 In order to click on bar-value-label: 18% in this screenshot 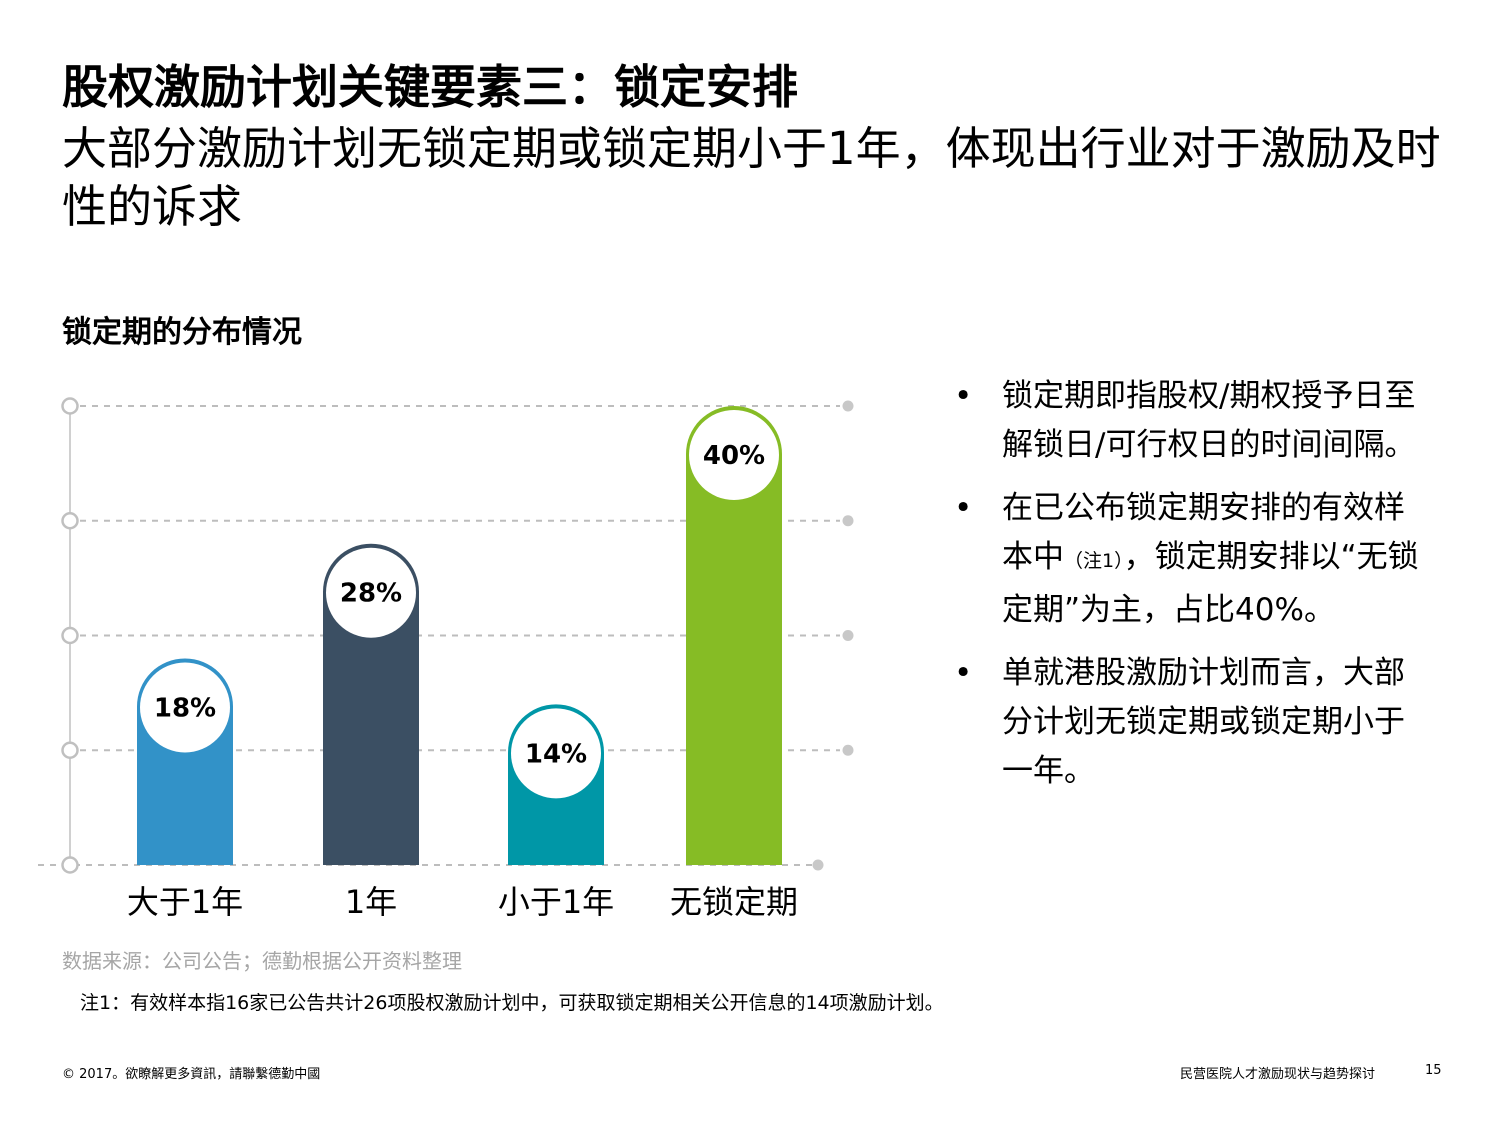, I will do `click(185, 708)`.